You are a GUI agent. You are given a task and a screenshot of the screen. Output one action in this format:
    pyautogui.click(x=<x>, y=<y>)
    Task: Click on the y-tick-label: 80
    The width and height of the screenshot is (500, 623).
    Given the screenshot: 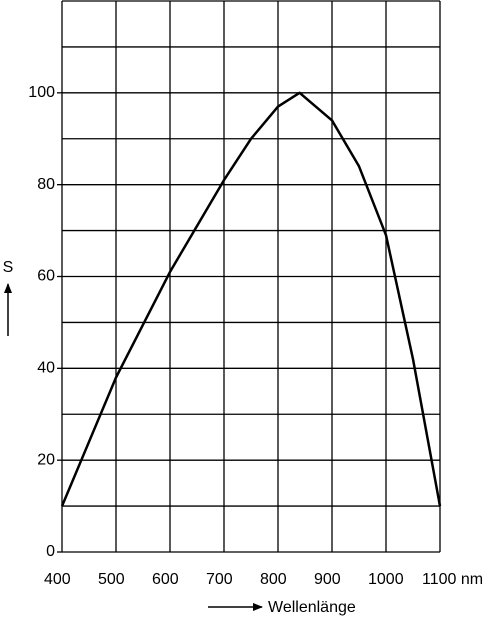 What is the action you would take?
    pyautogui.click(x=46, y=184)
    